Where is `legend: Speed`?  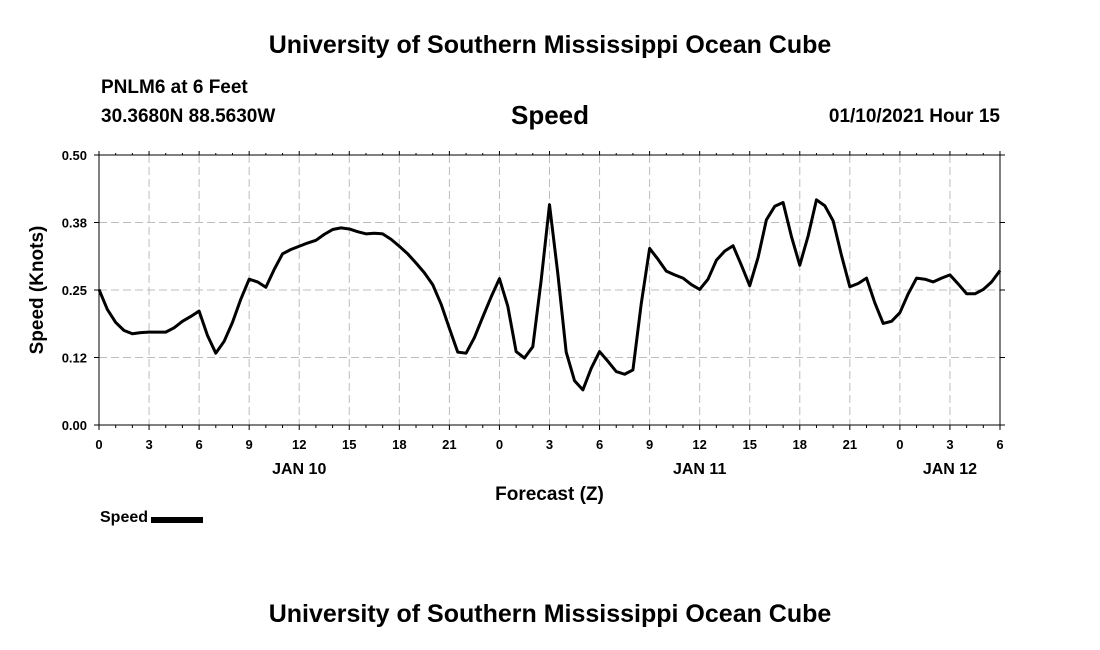 legend: Speed is located at coordinates (152, 518).